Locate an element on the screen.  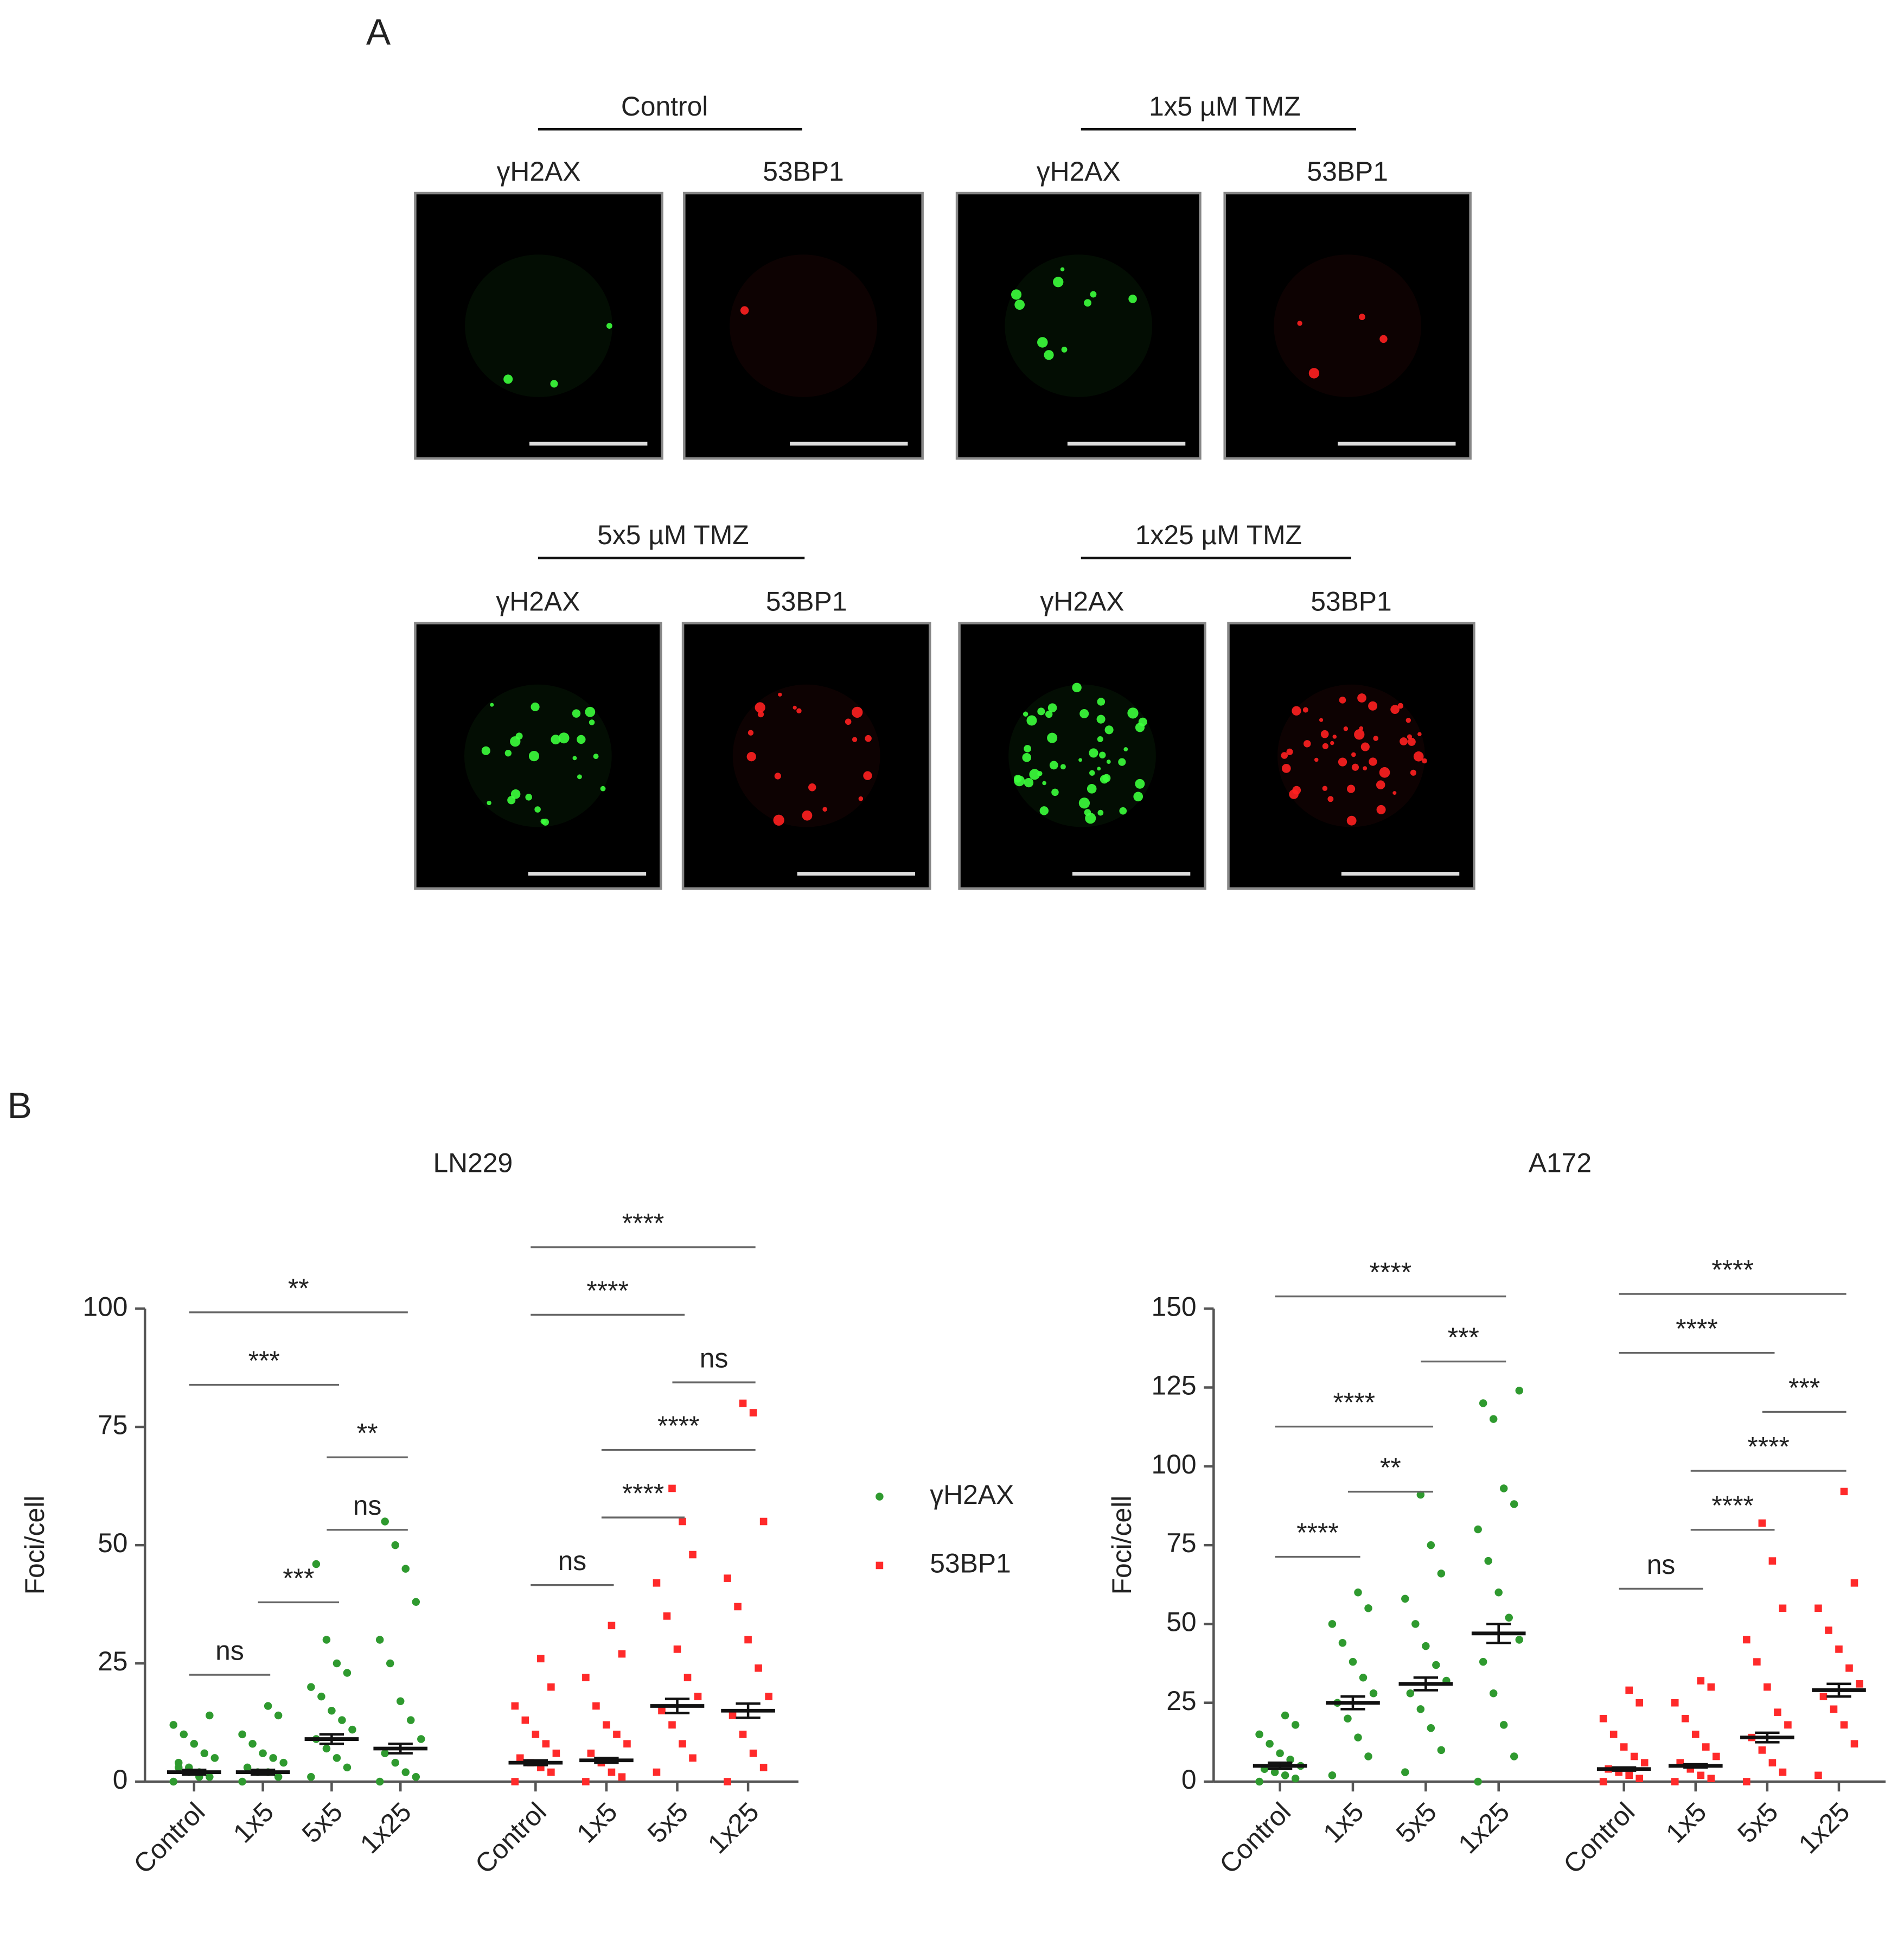
channel-label: γH2AX is located at coordinates (1082, 601).